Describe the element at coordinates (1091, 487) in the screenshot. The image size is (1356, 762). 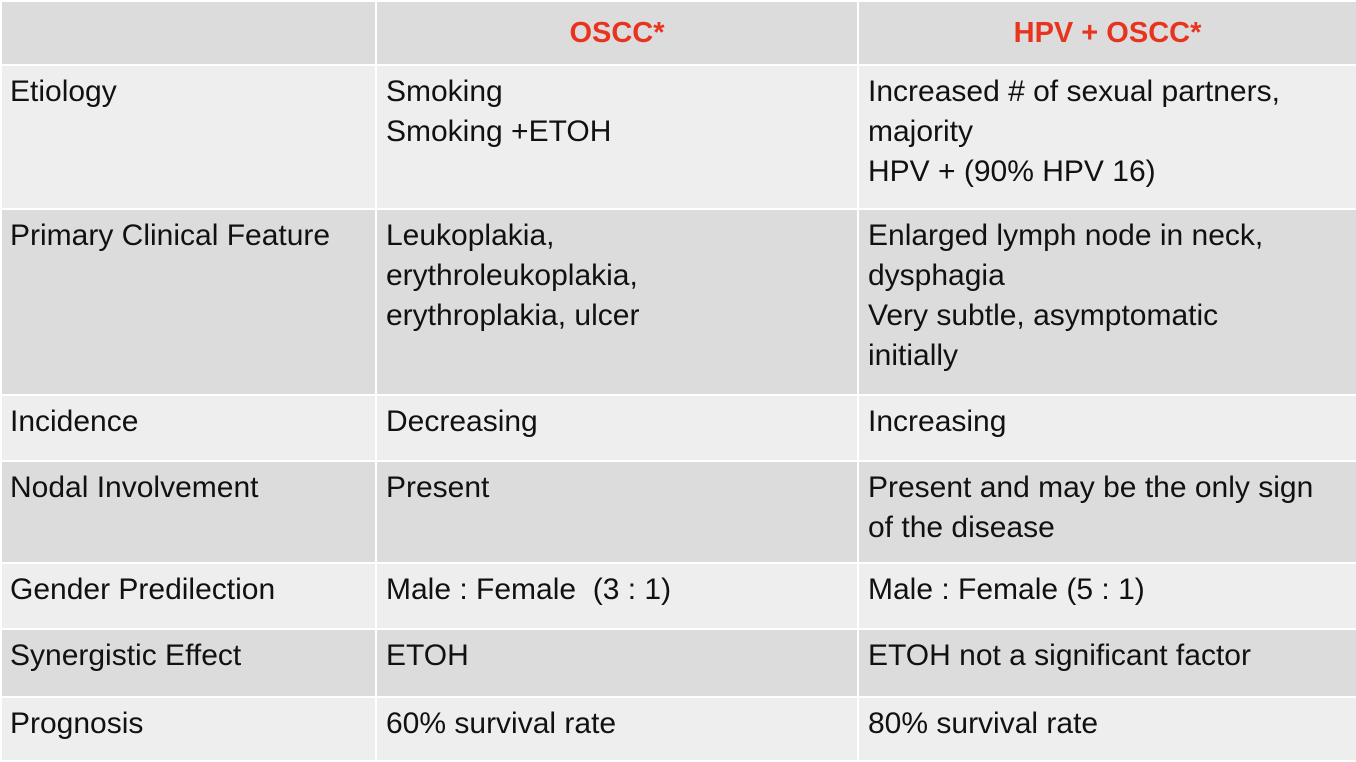
I see `hpv-text-line: Present and may be the only sign` at that location.